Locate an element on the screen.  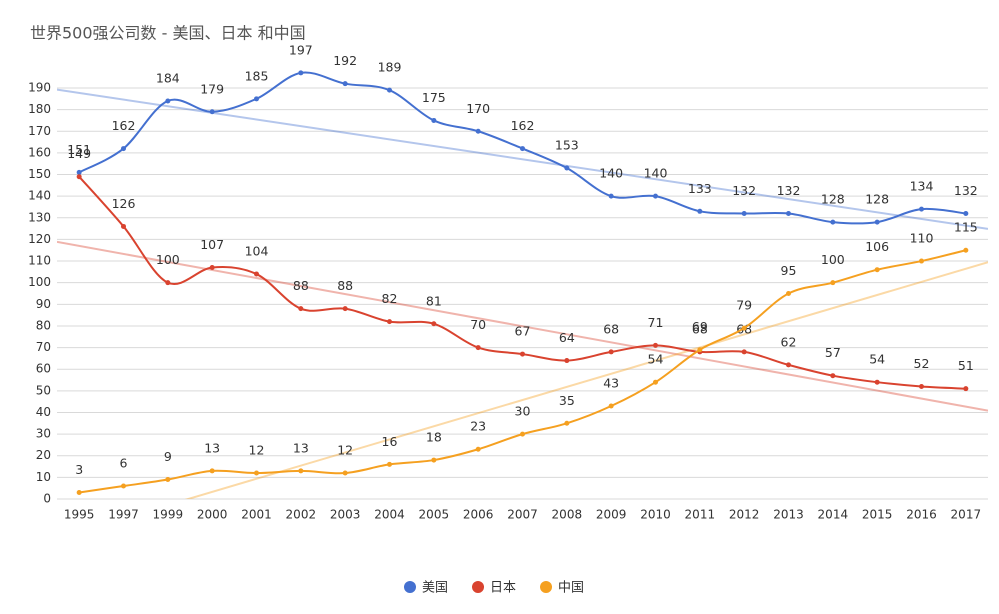
y-tick-label: 140 is located at coordinates (39, 196).